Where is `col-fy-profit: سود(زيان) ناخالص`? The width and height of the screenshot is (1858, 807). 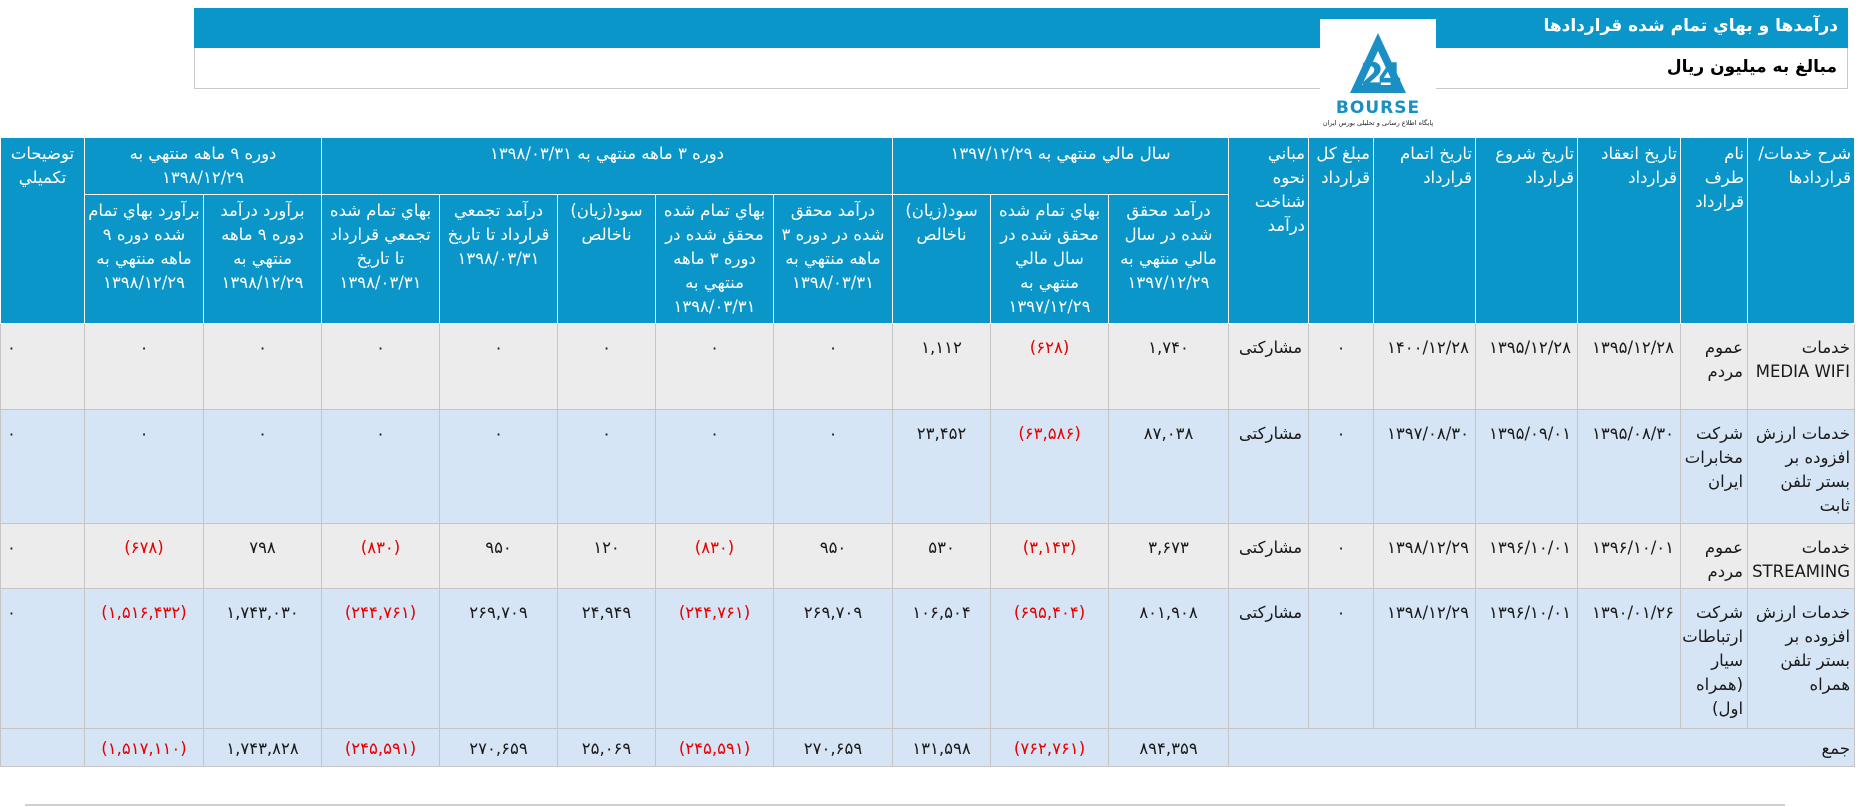
col-fy-profit: سود(زيان) ناخالص is located at coordinates (941, 259).